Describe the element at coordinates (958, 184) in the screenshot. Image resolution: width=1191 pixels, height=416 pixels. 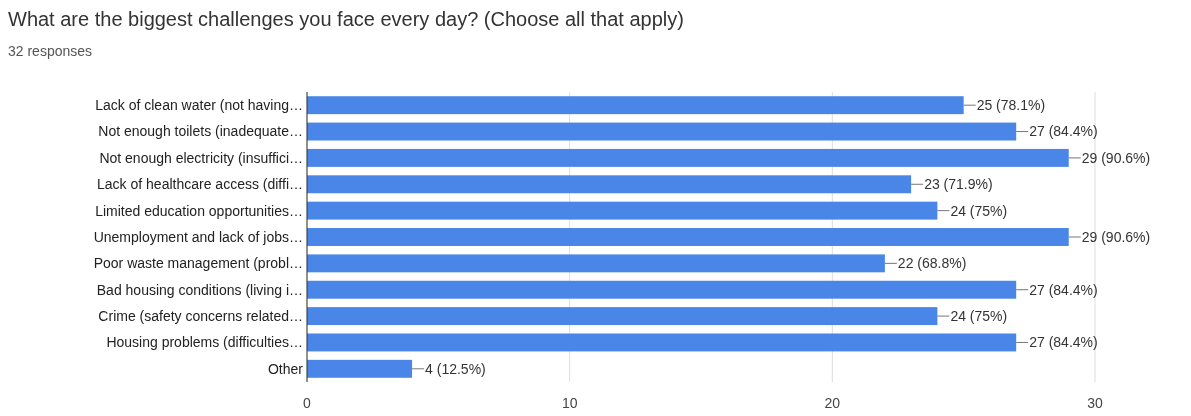
I see `data-label: 23 (71.9%)` at that location.